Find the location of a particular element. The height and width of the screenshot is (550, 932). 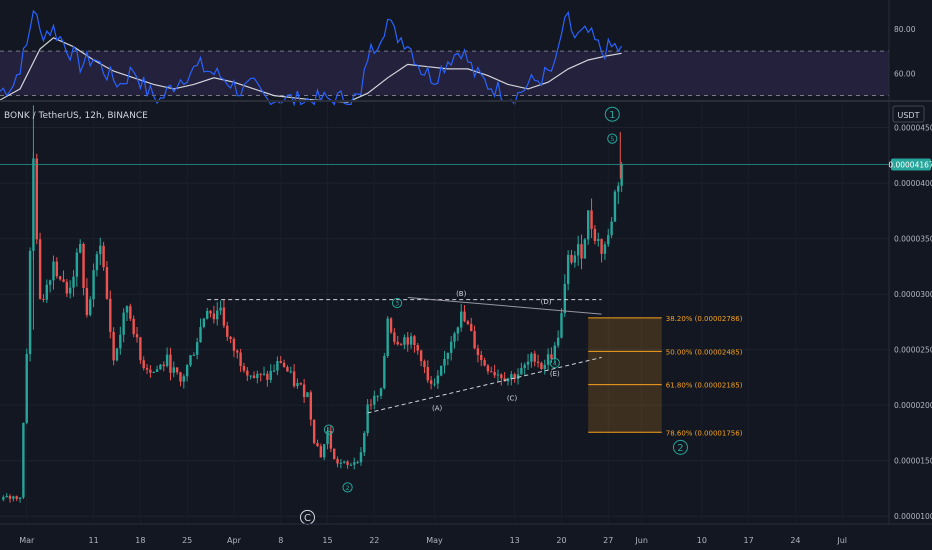

price-tick-label: 0.00003500 is located at coordinates (913, 239).